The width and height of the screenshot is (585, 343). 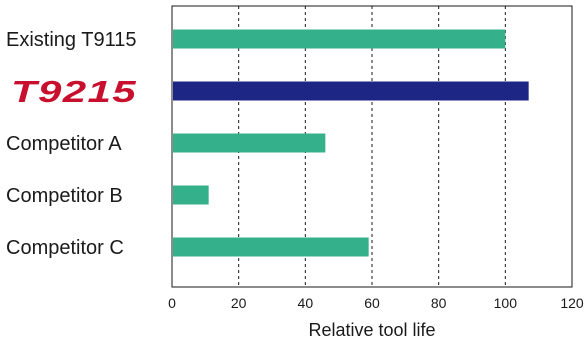 I want to click on x-tick-100: 100, so click(x=506, y=303).